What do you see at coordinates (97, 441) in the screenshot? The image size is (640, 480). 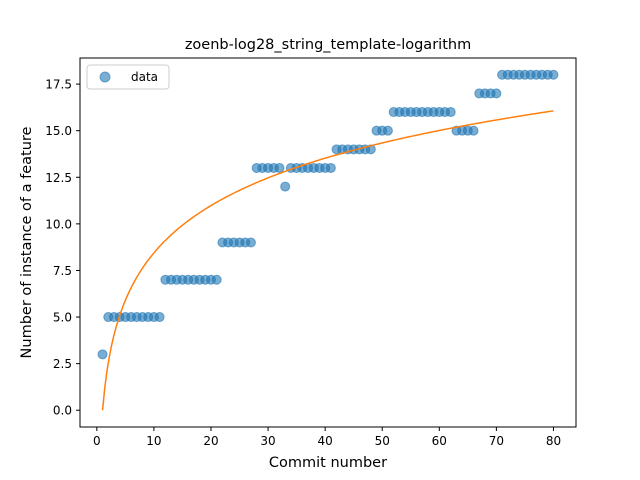 I see `x-tick-label: 0` at bounding box center [97, 441].